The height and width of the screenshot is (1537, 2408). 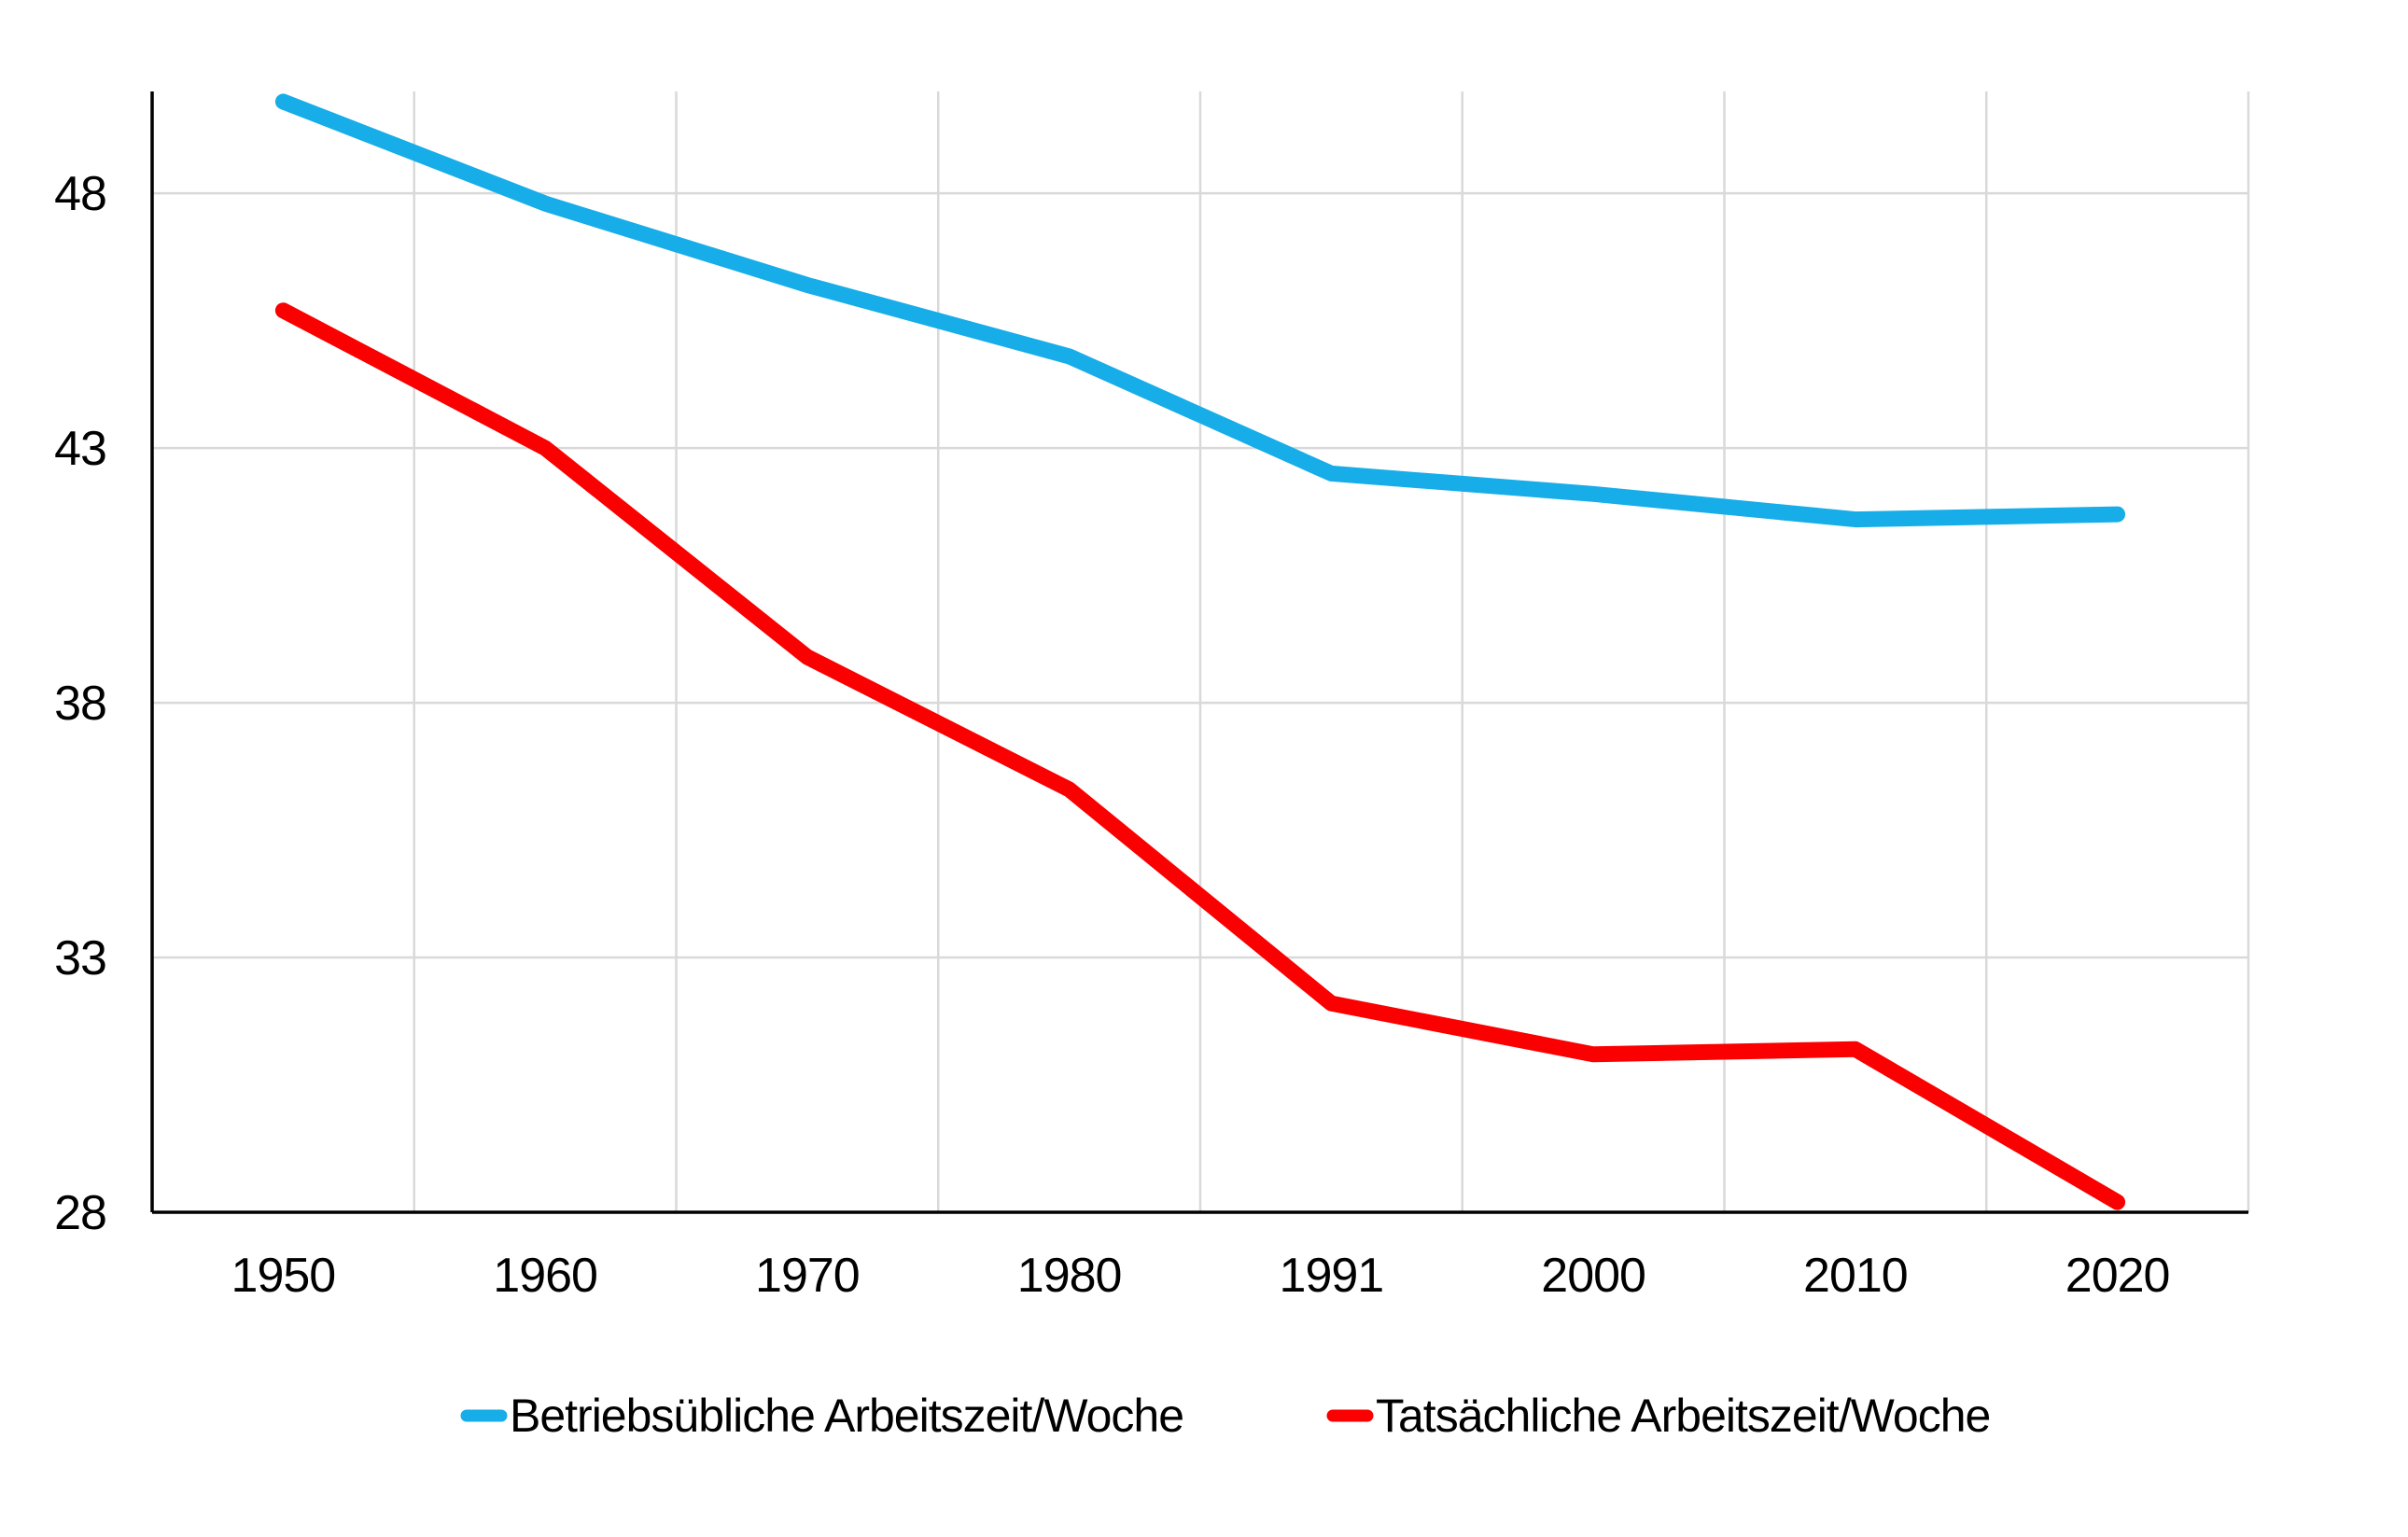 What do you see at coordinates (80, 449) in the screenshot?
I see `y-tick-label: 43` at bounding box center [80, 449].